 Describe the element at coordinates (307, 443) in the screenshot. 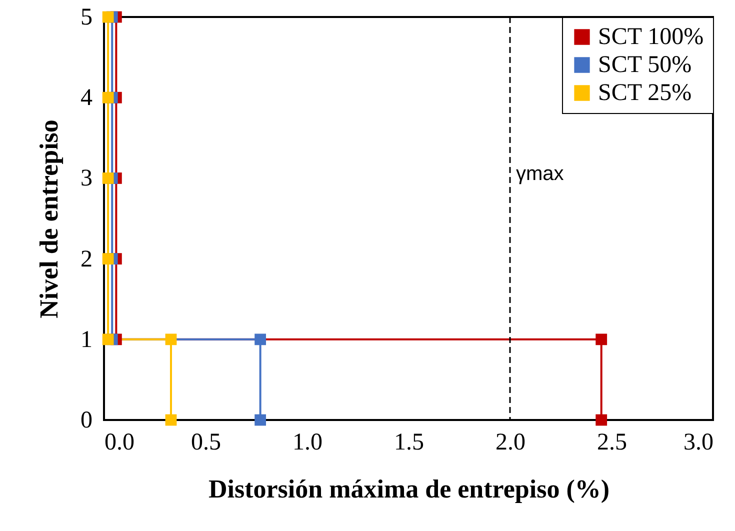

I see `x-tick-label: 1.0` at that location.